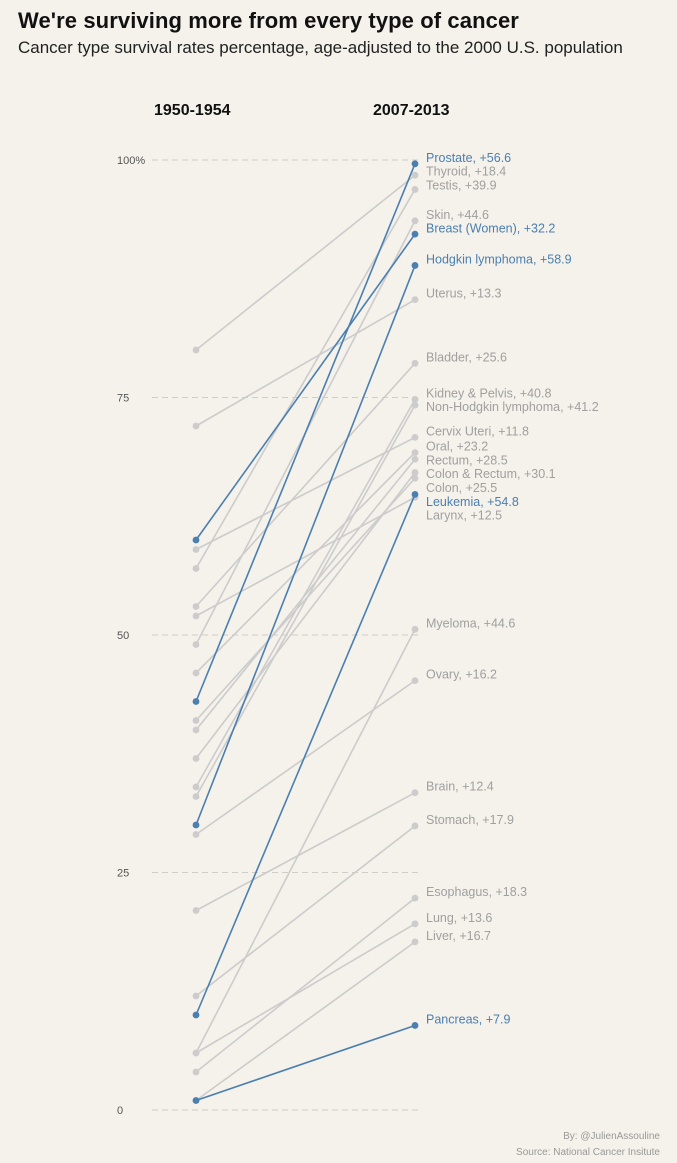 The height and width of the screenshot is (1163, 677). Describe the element at coordinates (491, 474) in the screenshot. I see `series-end-label: Colon & Rectum, +30.1` at that location.